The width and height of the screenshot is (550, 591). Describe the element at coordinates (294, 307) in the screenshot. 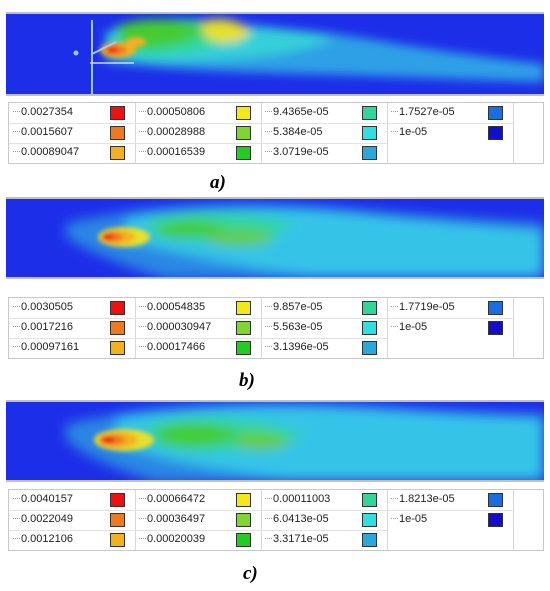

I see `legend-label: 9.857e-05` at that location.